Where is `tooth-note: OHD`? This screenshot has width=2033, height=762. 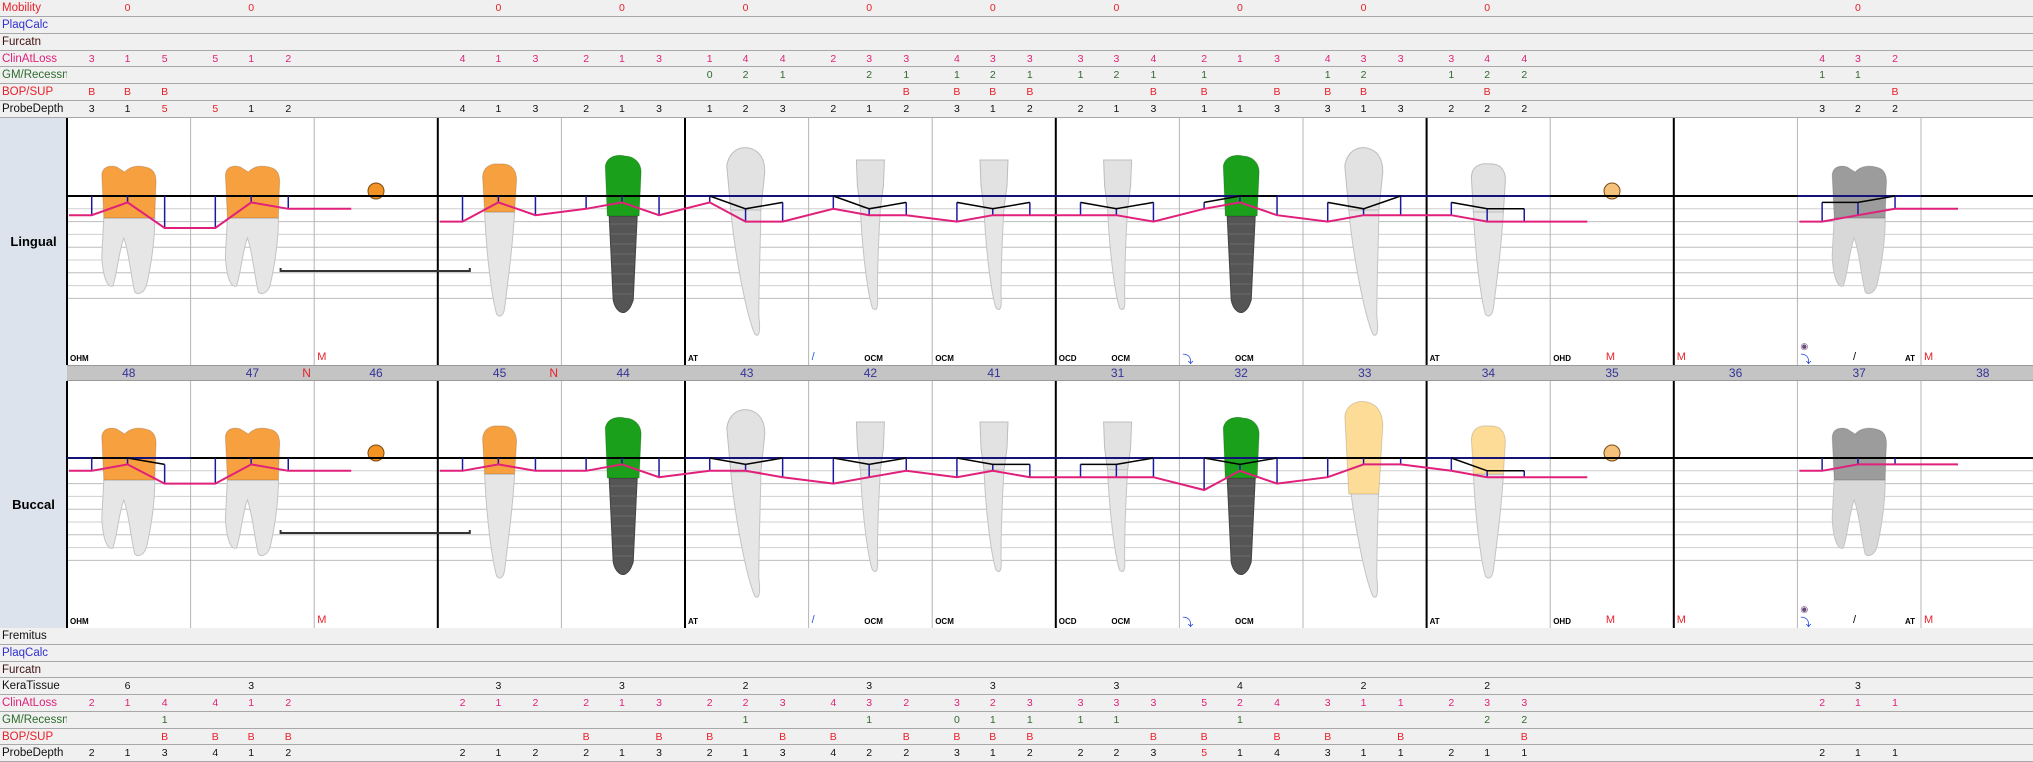 tooth-note: OHD is located at coordinates (1562, 621).